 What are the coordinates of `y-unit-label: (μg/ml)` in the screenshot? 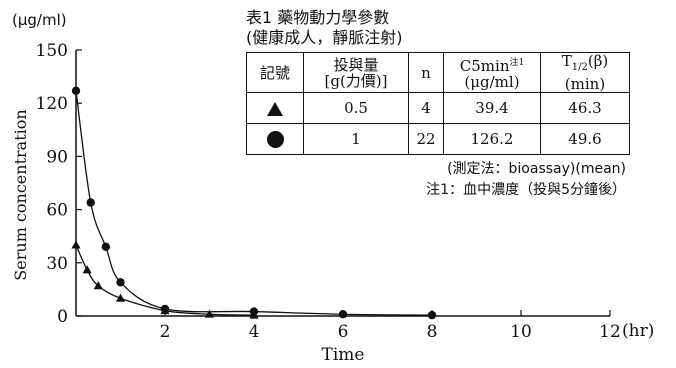 It's located at (39, 20).